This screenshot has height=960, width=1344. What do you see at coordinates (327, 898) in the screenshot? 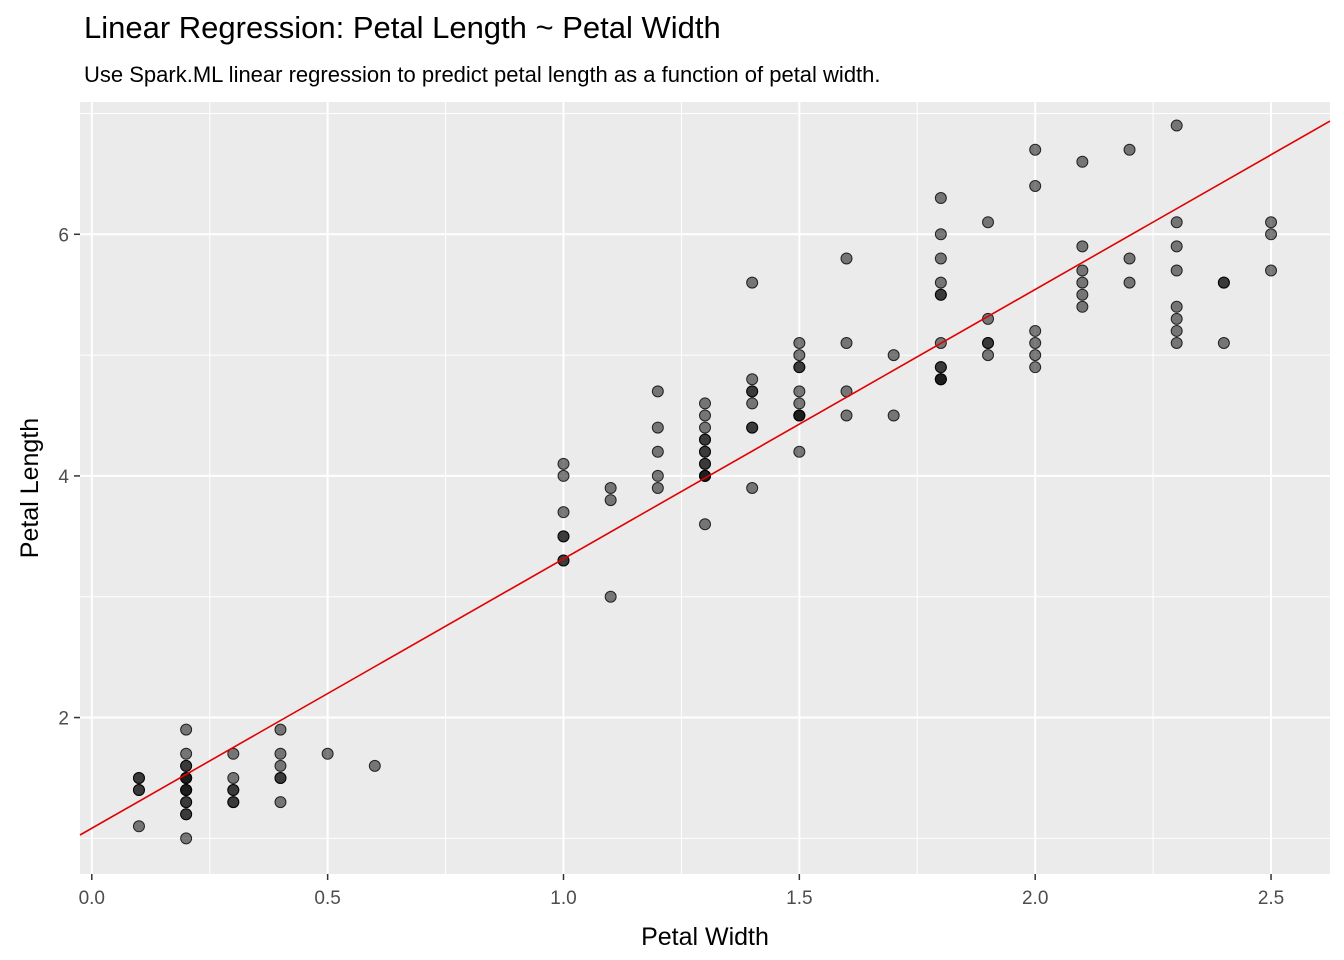
I see `x-tick-label: 0.5` at bounding box center [327, 898].